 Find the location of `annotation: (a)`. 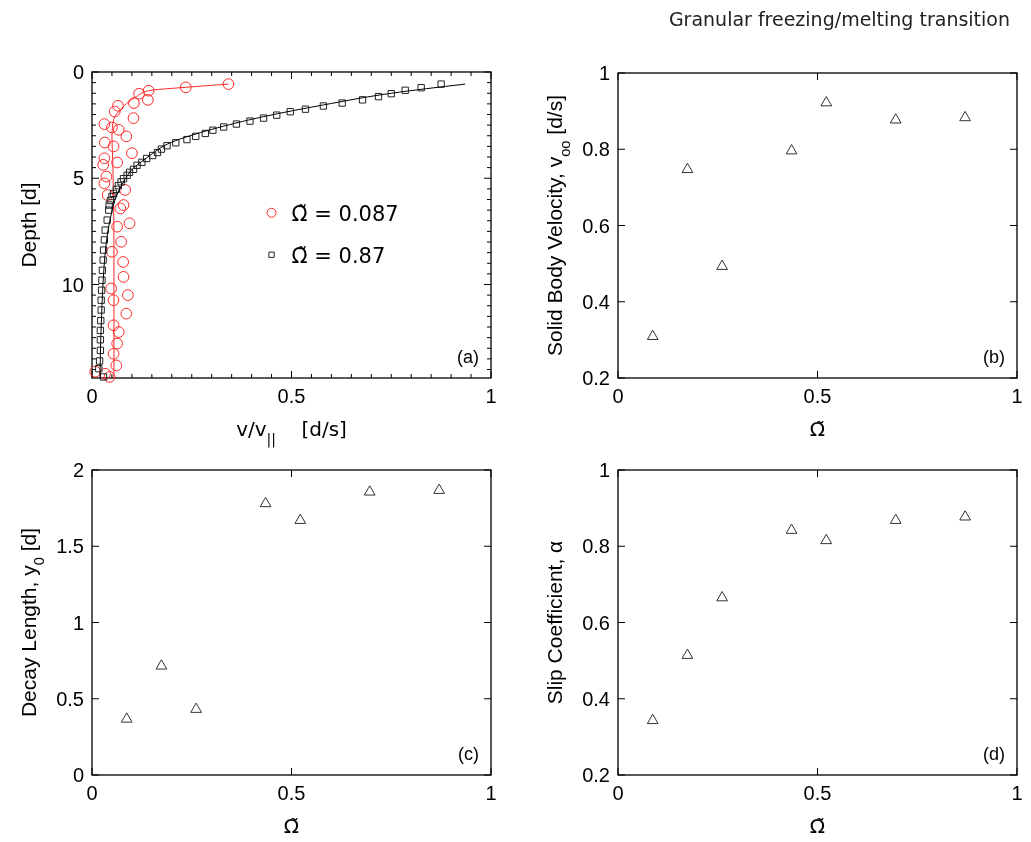

annotation: (a) is located at coordinates (468, 357).